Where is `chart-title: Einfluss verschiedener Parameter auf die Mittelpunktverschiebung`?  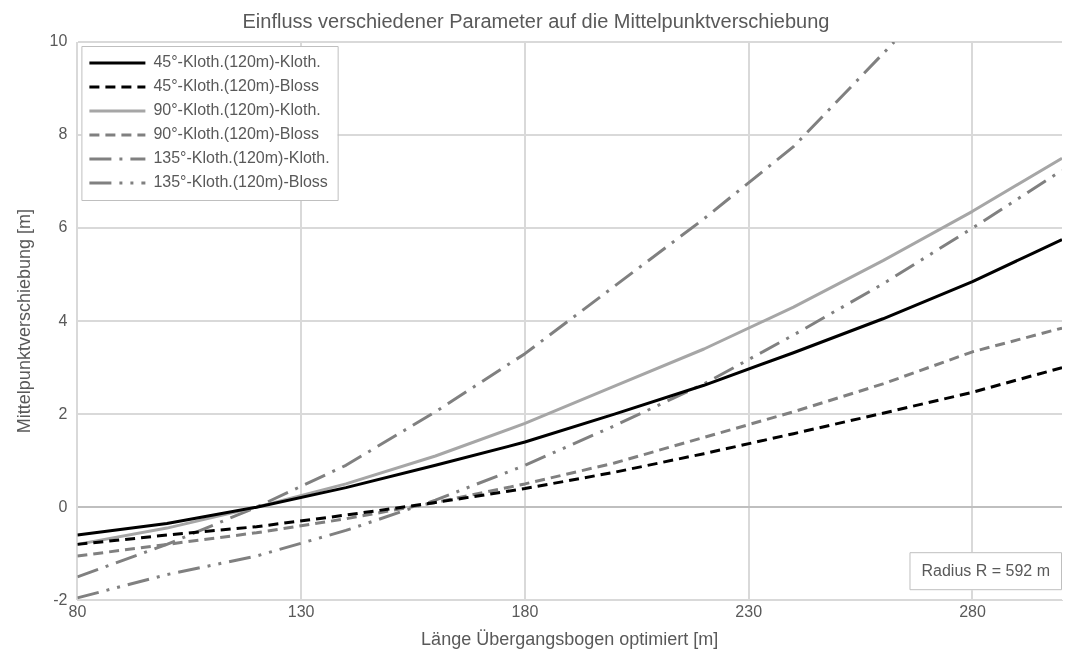 chart-title: Einfluss verschiedener Parameter auf die Mittelpunktverschiebung is located at coordinates (536, 20).